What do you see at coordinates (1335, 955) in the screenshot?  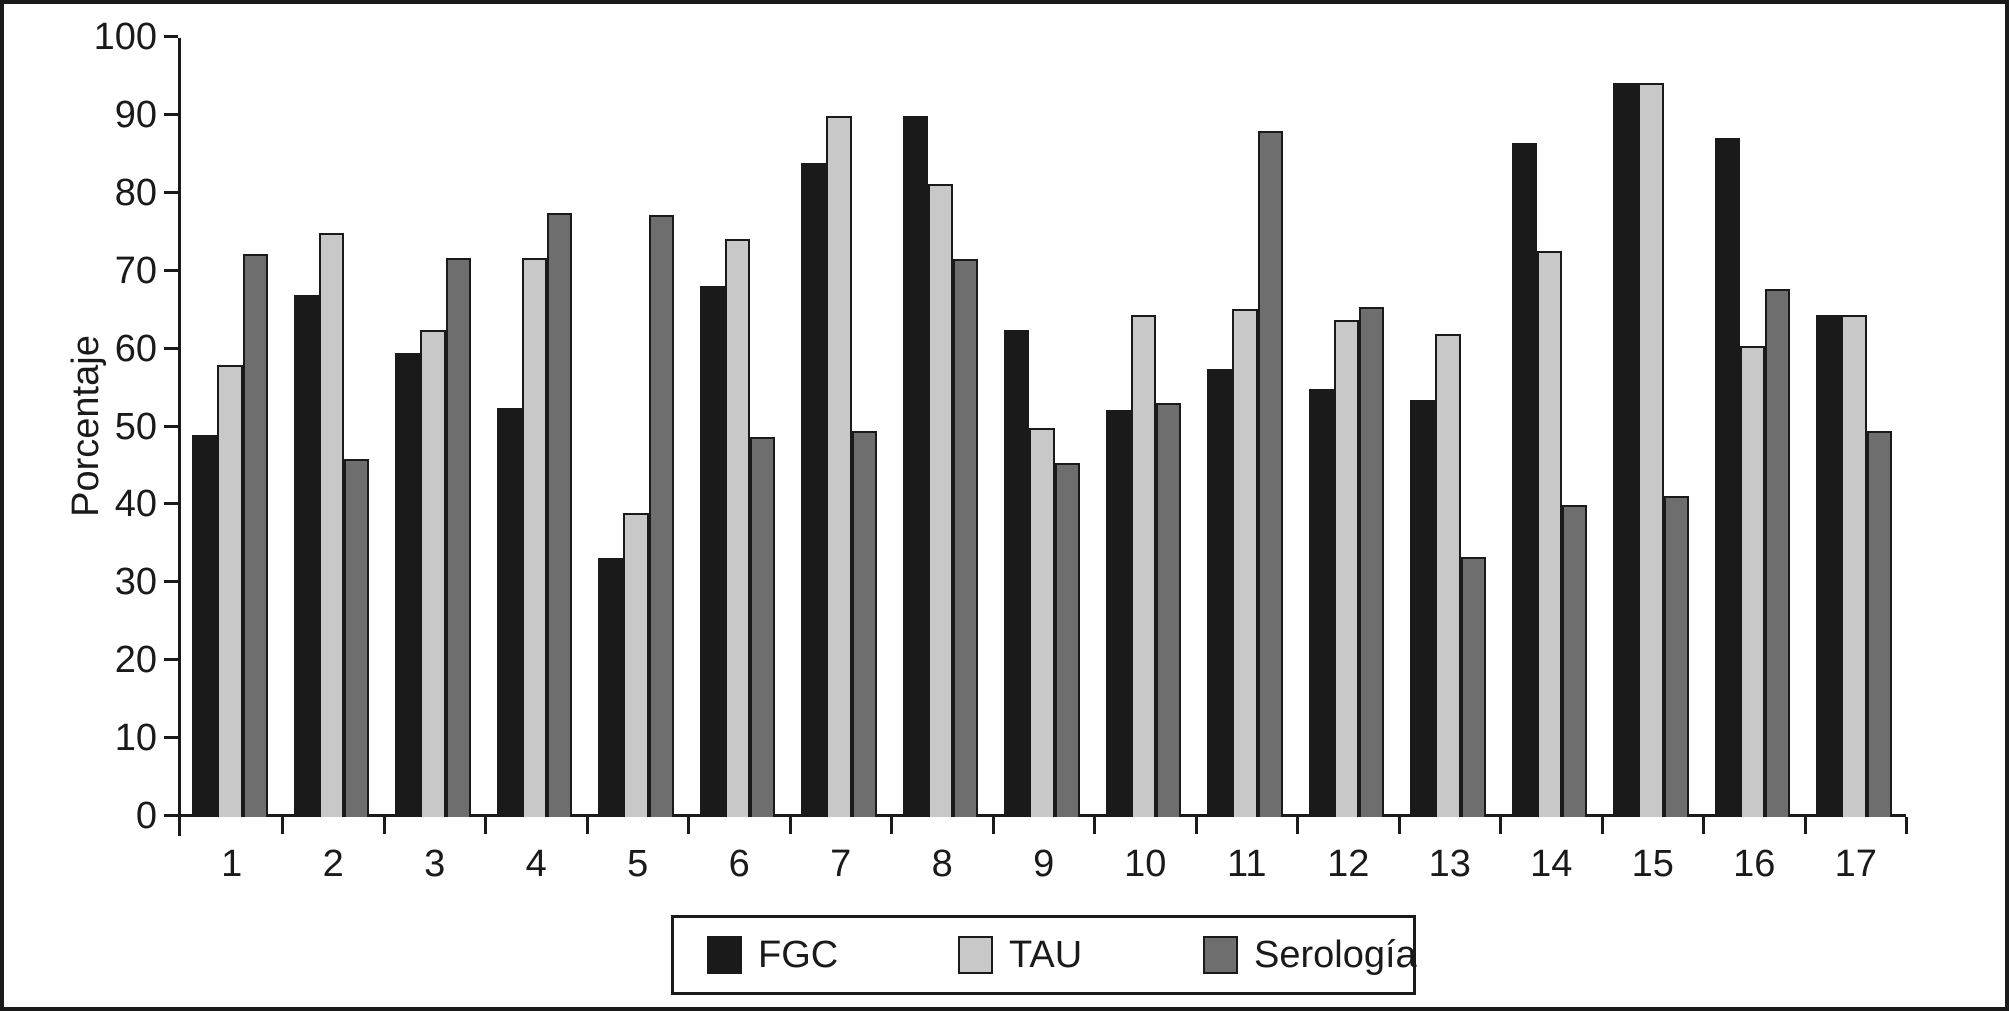 I see `legend-label-serología: Serología` at bounding box center [1335, 955].